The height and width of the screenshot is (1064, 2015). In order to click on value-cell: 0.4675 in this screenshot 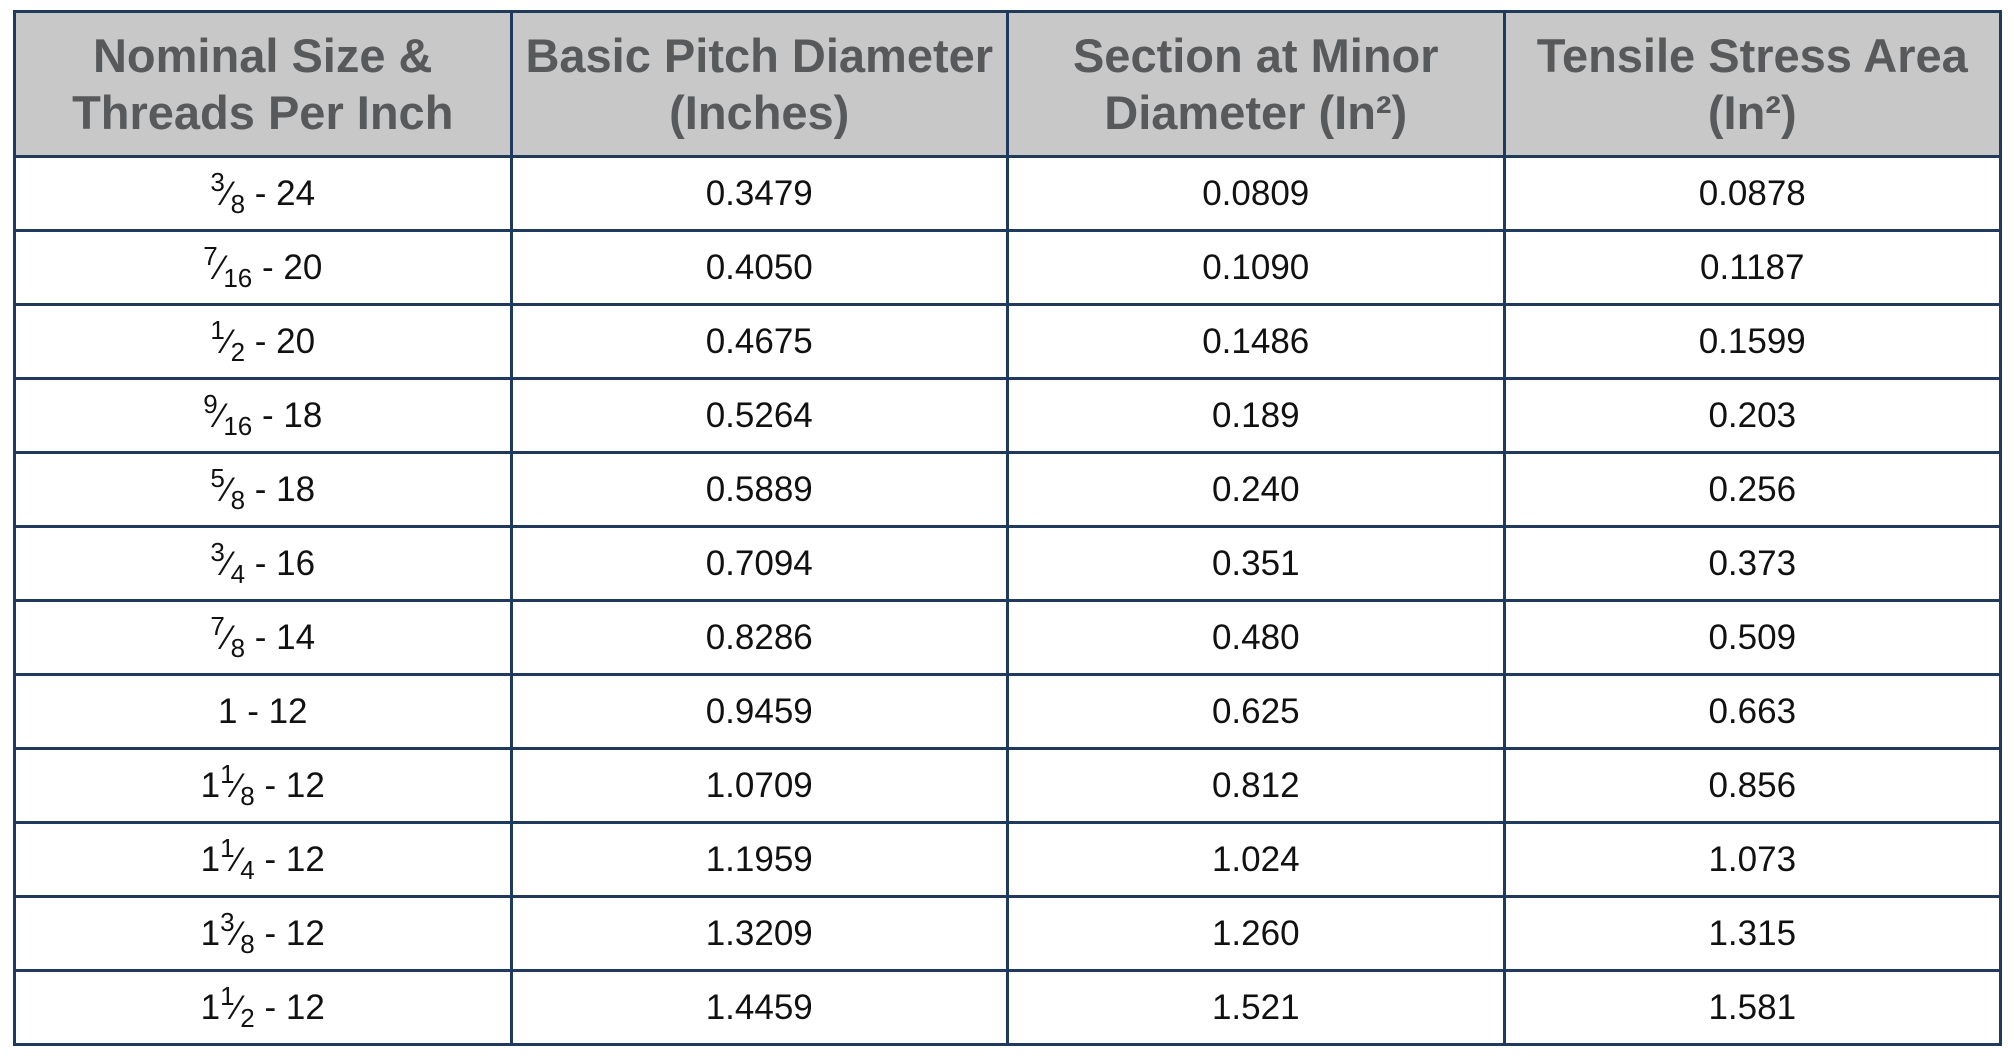, I will do `click(759, 341)`.